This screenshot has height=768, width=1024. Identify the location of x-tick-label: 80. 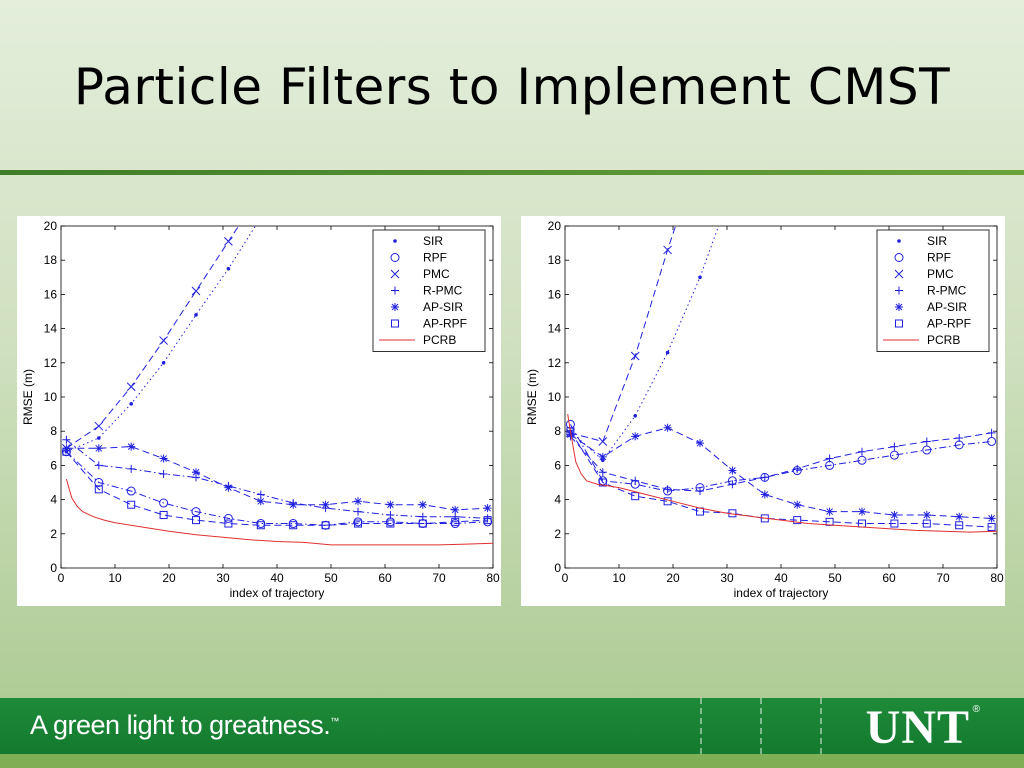
(493, 578).